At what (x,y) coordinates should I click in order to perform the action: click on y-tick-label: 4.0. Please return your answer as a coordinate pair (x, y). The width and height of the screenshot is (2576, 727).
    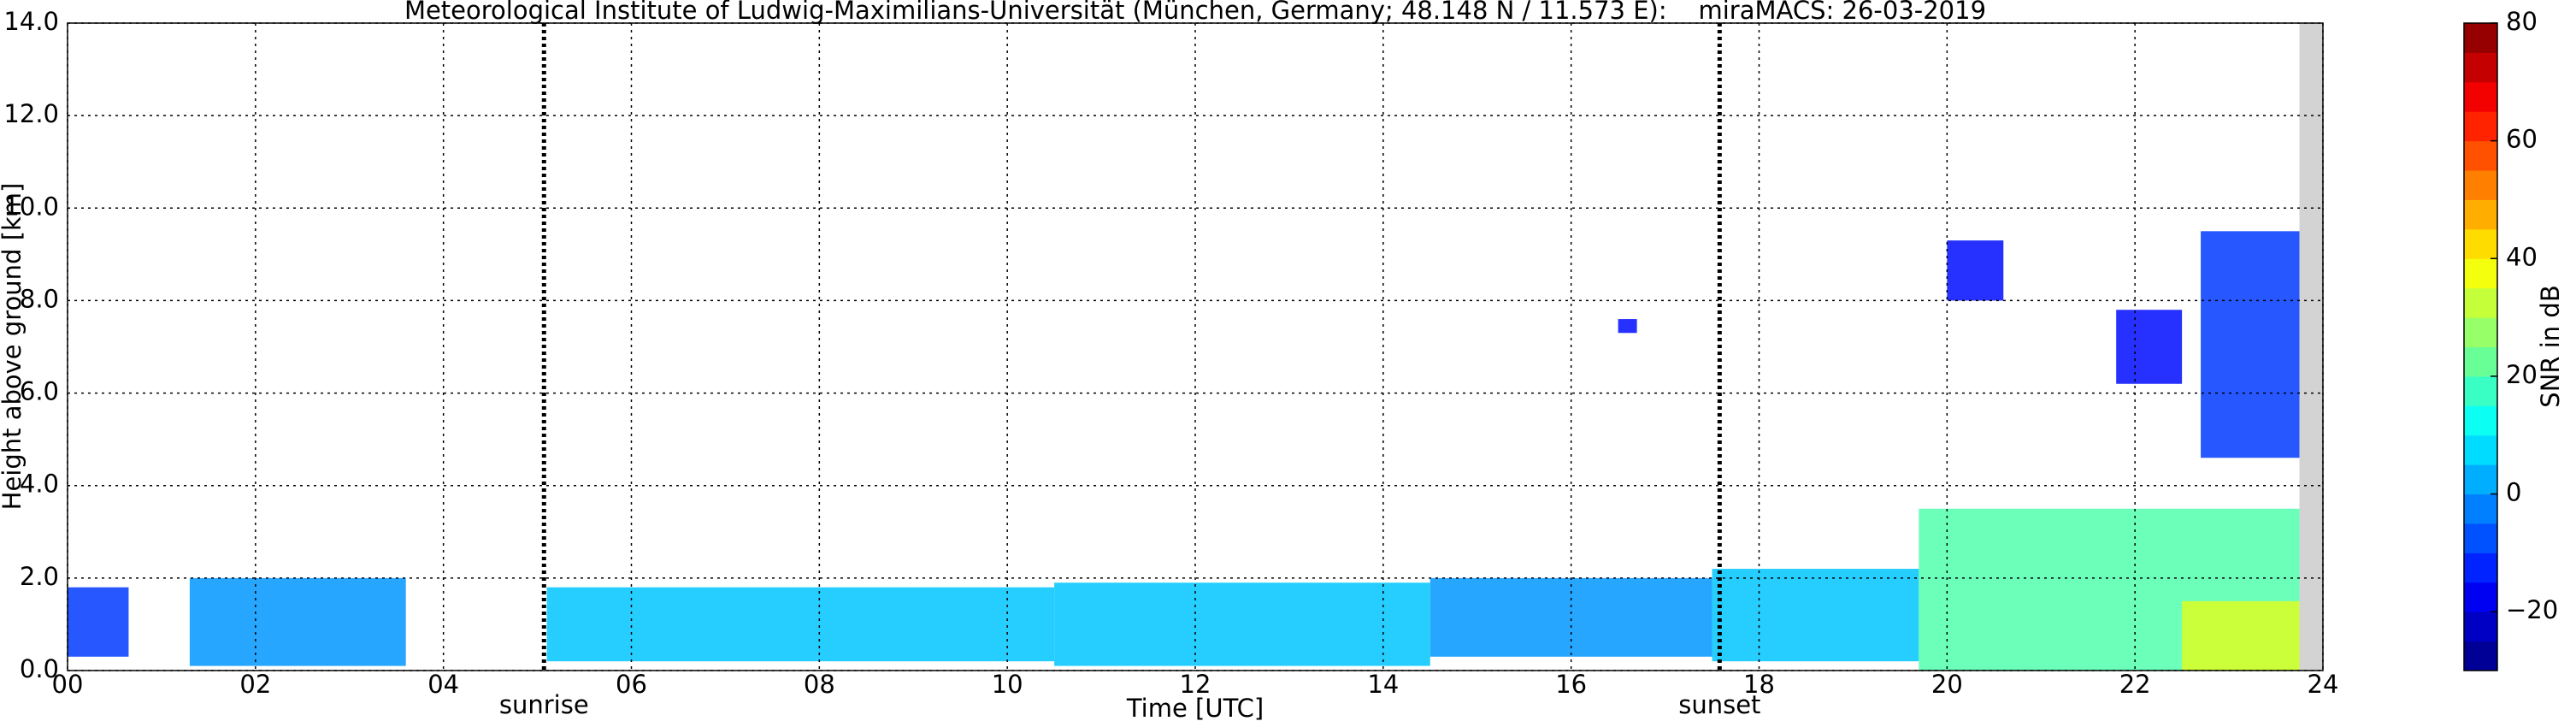
    Looking at the image, I should click on (39, 485).